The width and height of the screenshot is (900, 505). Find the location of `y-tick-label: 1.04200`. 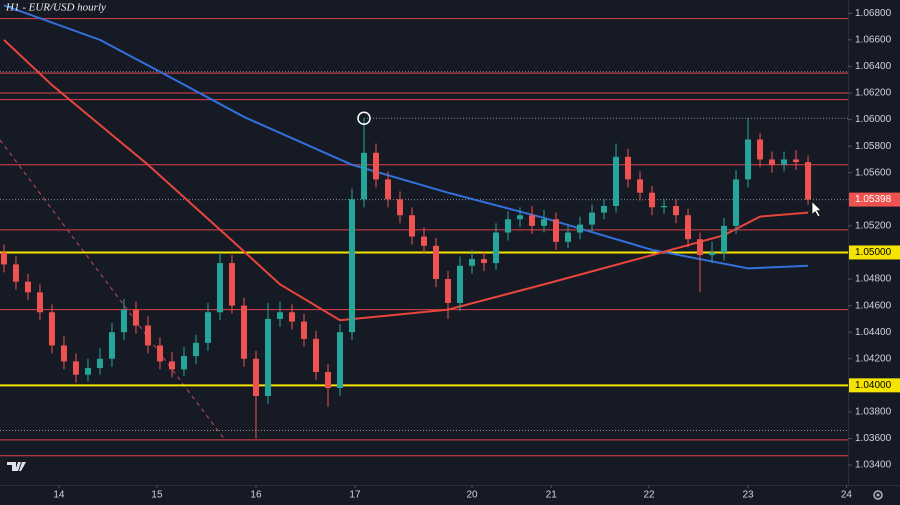

y-tick-label: 1.04200 is located at coordinates (873, 358).